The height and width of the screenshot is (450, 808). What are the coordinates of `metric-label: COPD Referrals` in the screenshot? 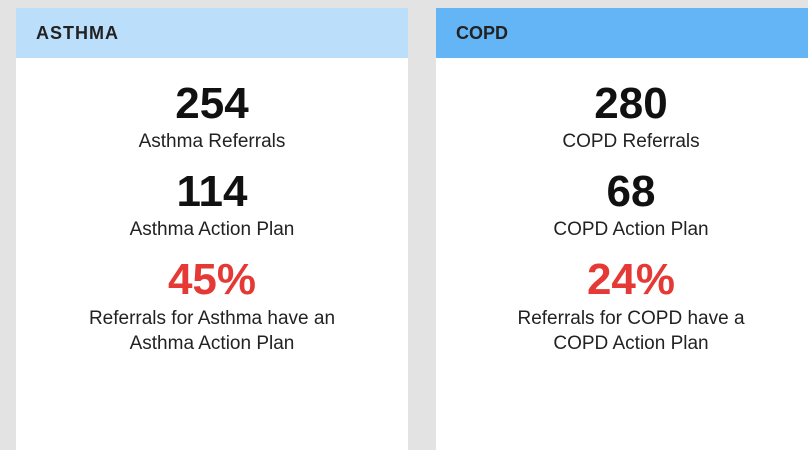 It's located at (631, 141).